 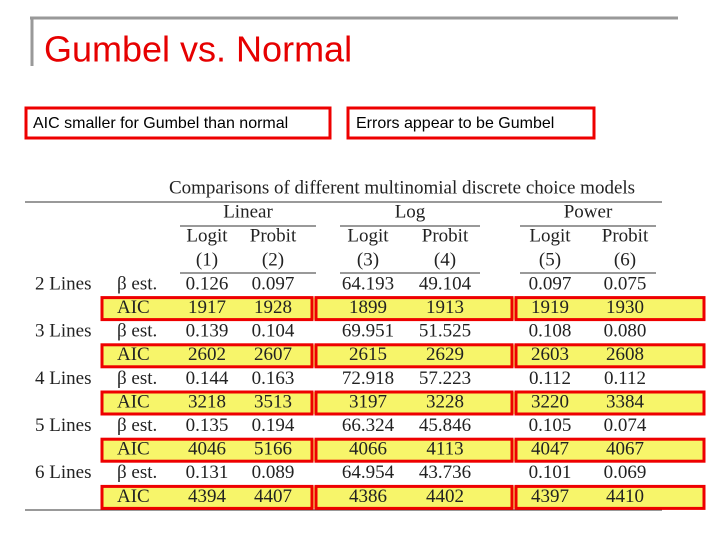 I want to click on row-label: 3 Lines, so click(x=63, y=331).